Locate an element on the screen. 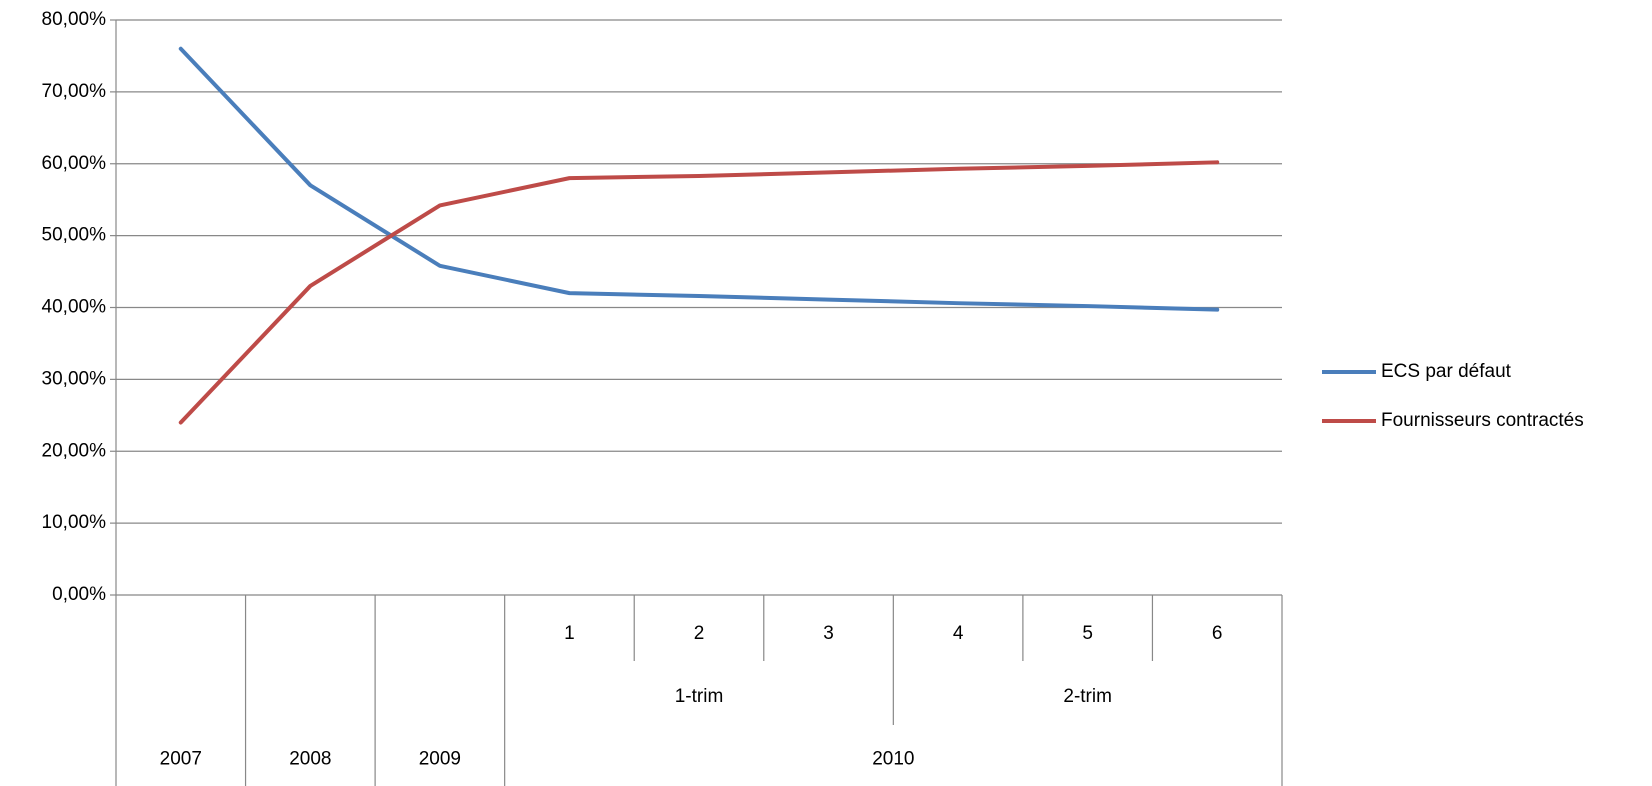 This screenshot has width=1652, height=786. group-label: 1-trim is located at coordinates (699, 696).